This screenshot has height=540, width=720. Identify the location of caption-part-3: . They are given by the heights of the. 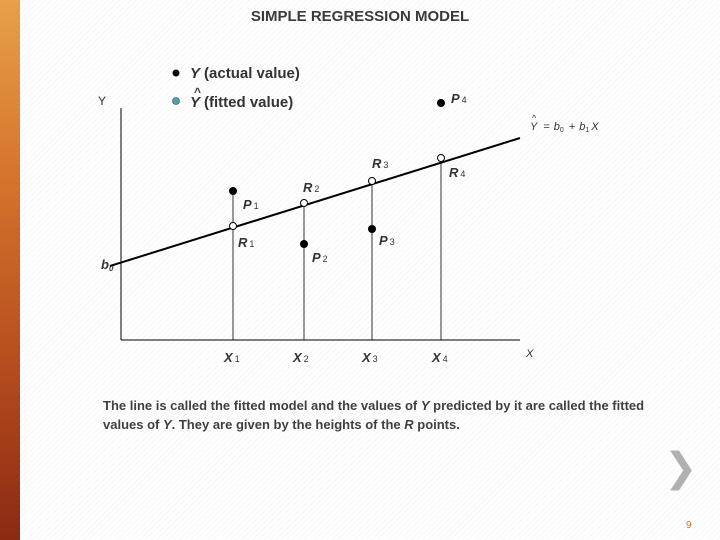
(288, 424).